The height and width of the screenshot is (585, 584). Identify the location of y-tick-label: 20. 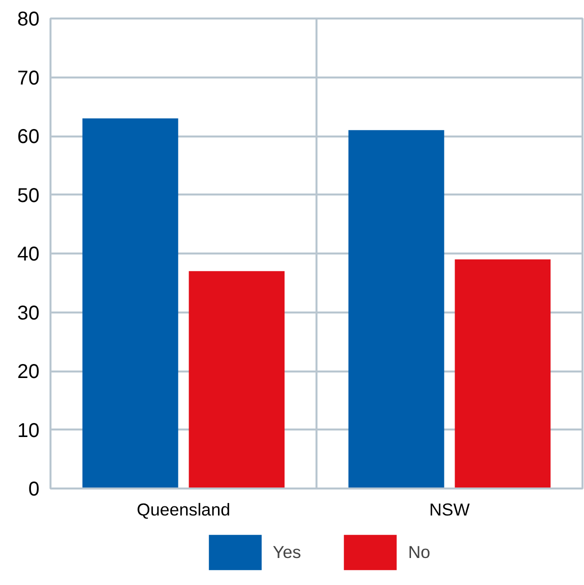
(28, 372).